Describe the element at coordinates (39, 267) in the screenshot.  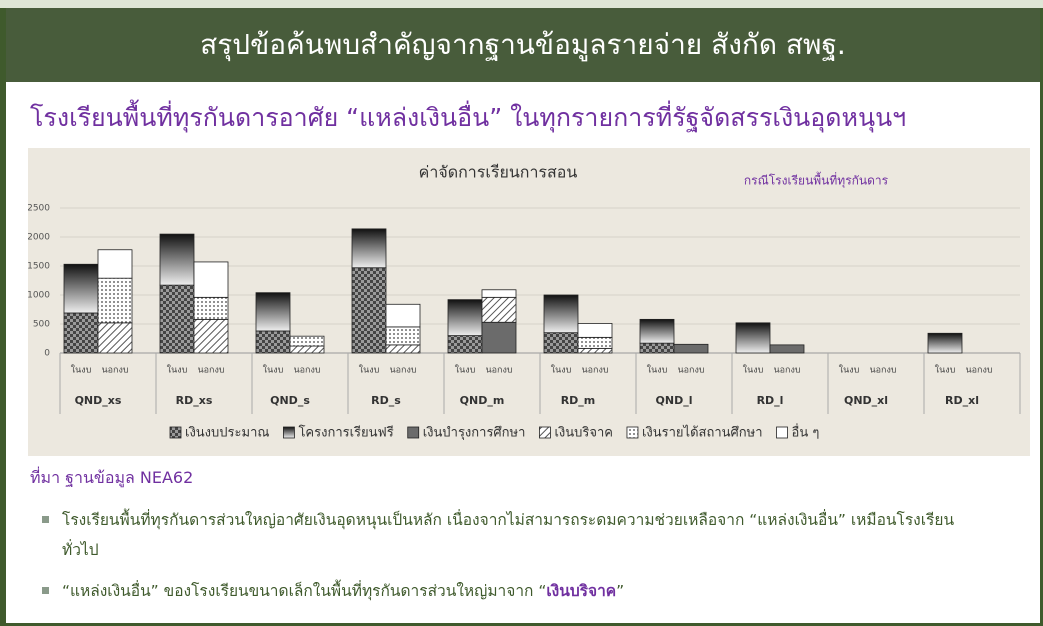
I see `y-tick-label: 1500` at that location.